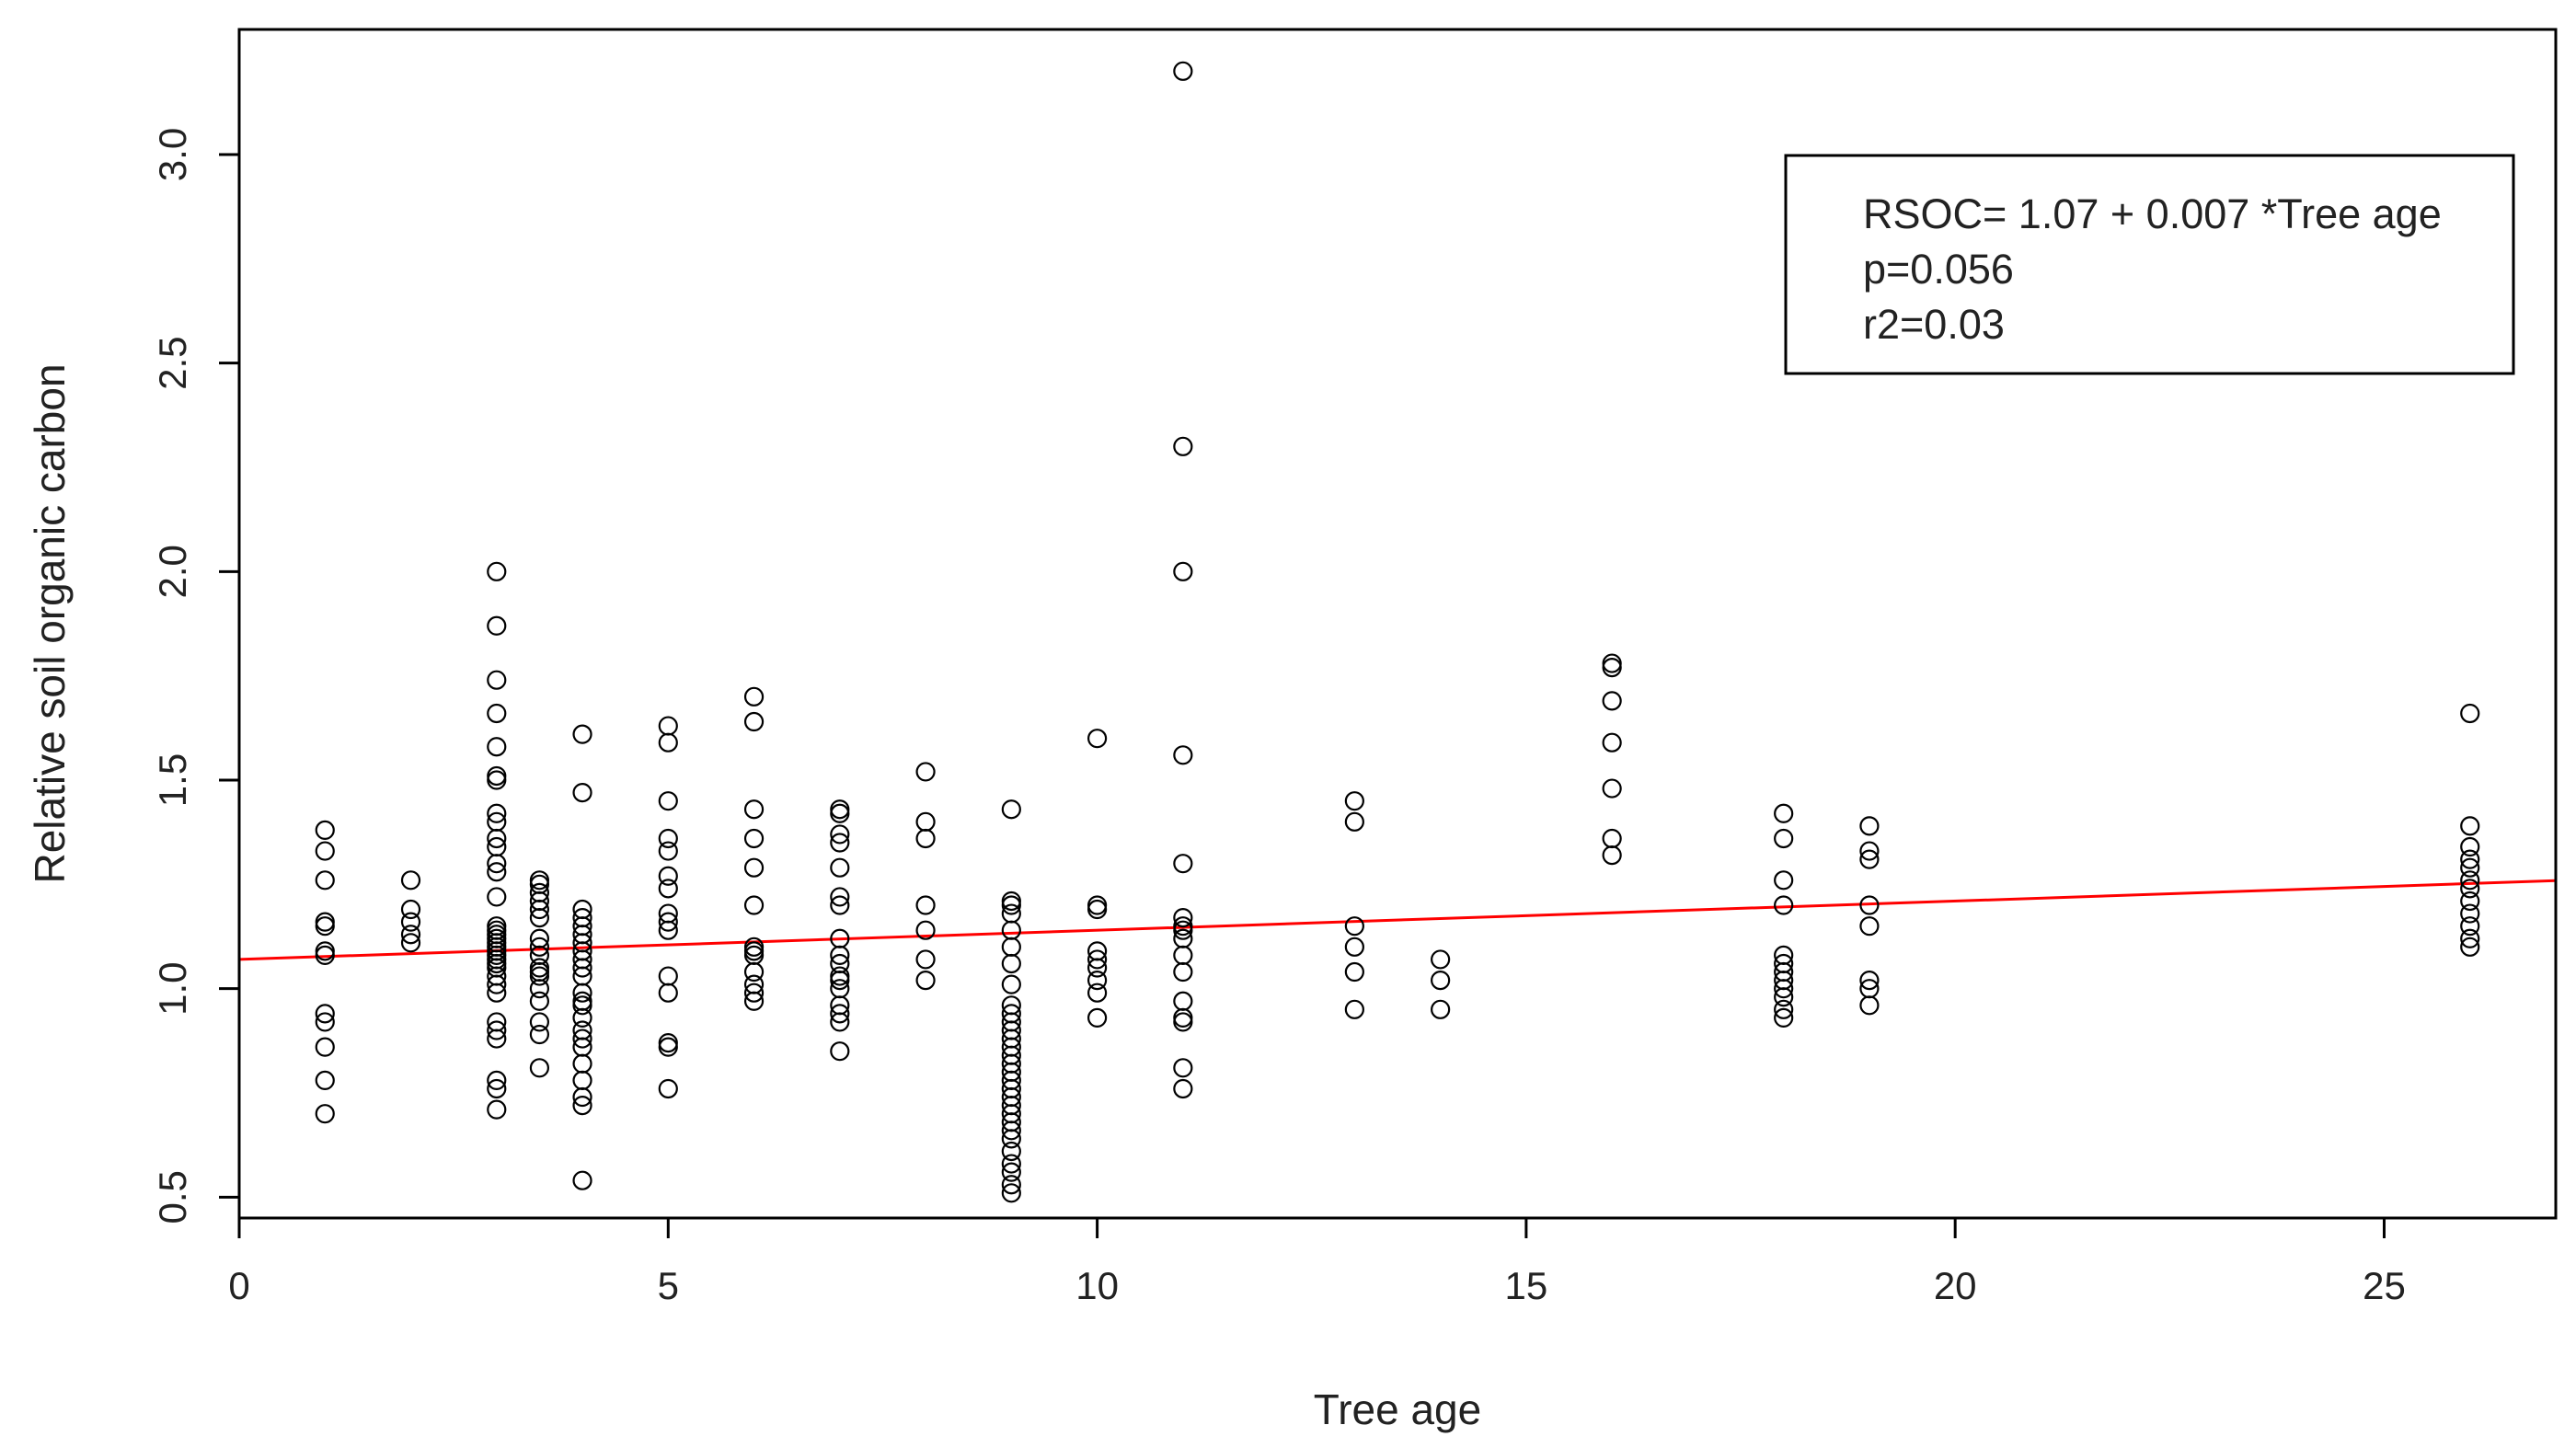  I want to click on regression-line, so click(1397, 920).